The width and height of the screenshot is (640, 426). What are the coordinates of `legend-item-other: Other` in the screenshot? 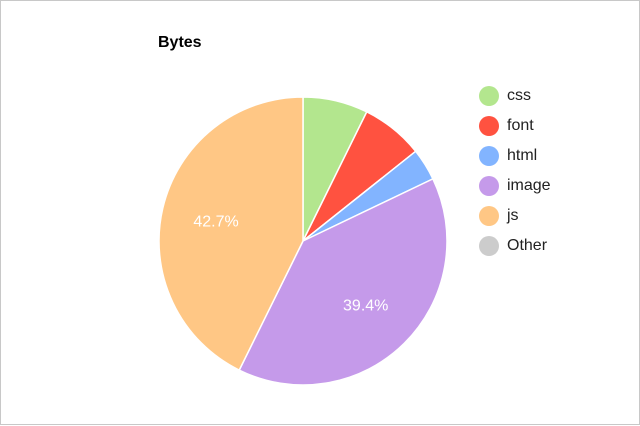 It's located at (544, 246).